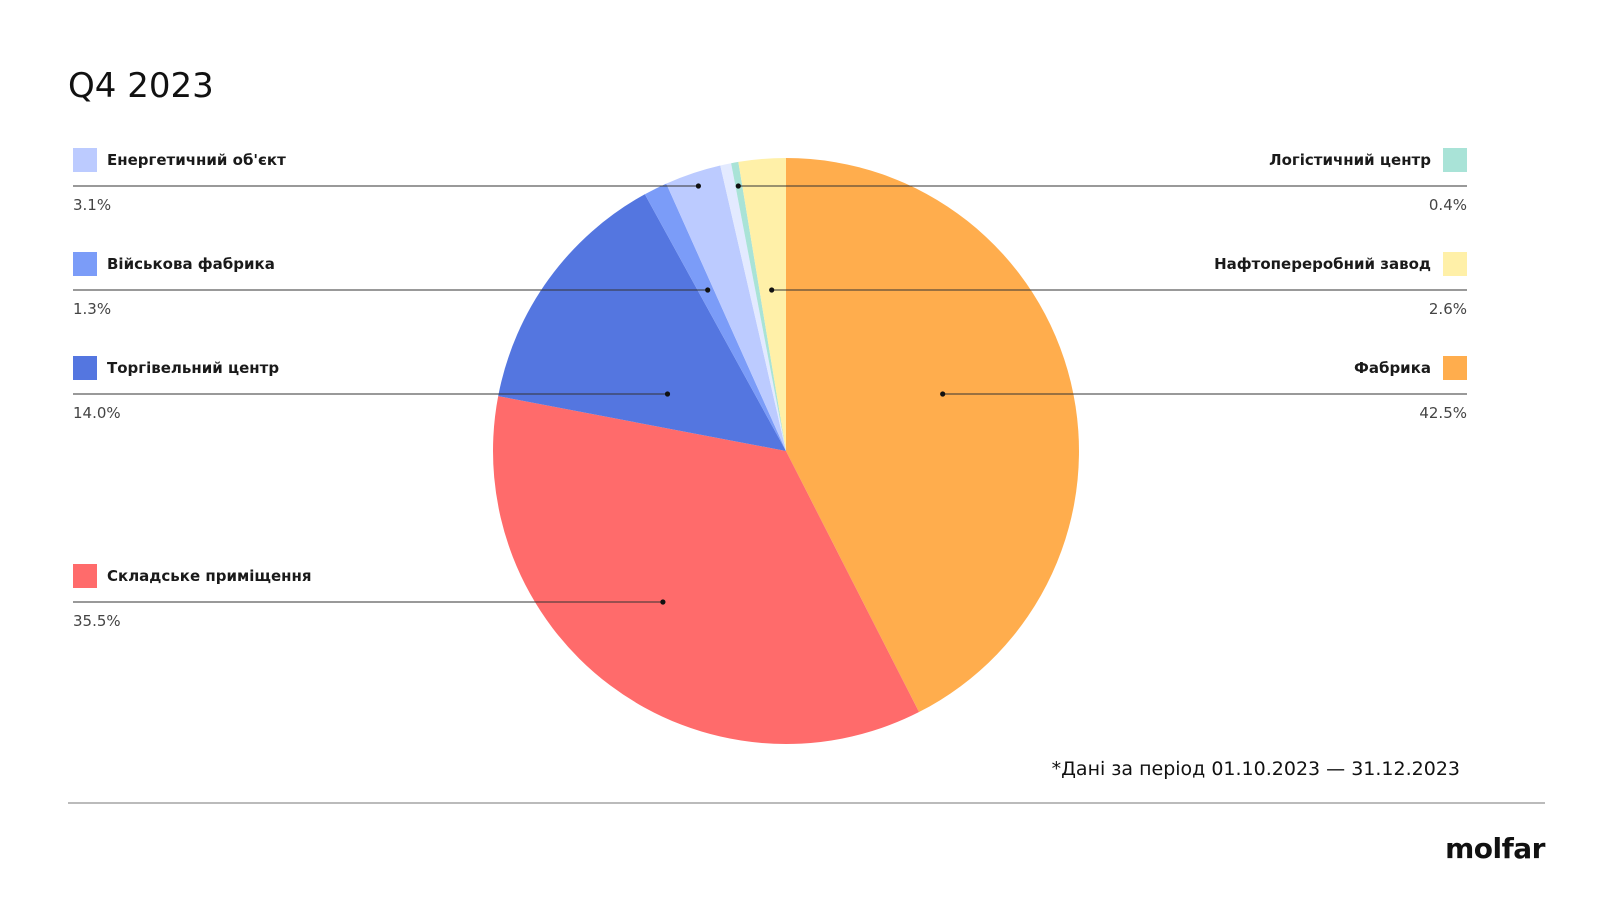  I want to click on slice-складське-приміщення-legend-swatch, so click(85, 576).